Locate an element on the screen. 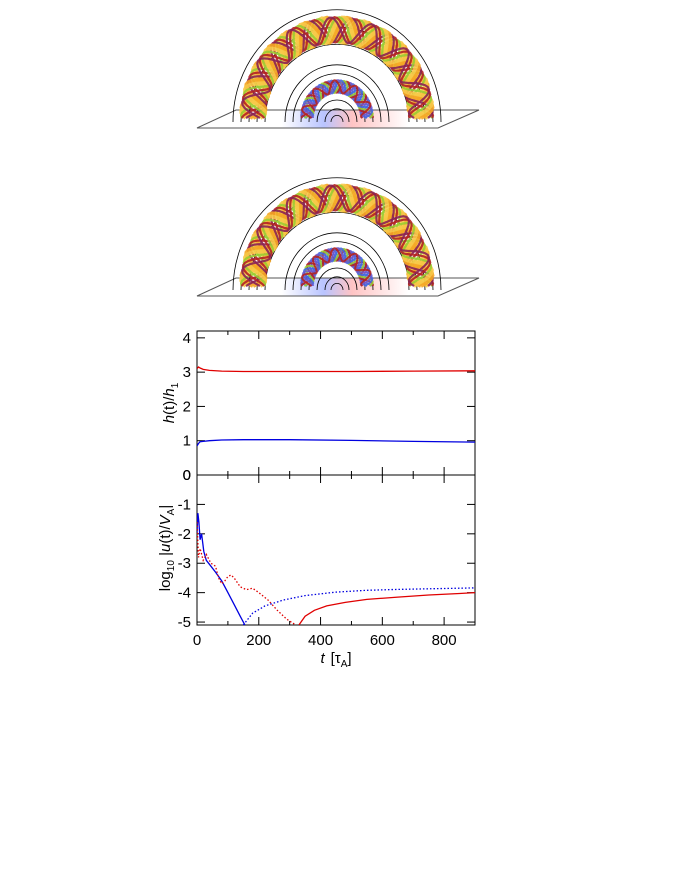  ytick-label: 1 is located at coordinates (187, 441).